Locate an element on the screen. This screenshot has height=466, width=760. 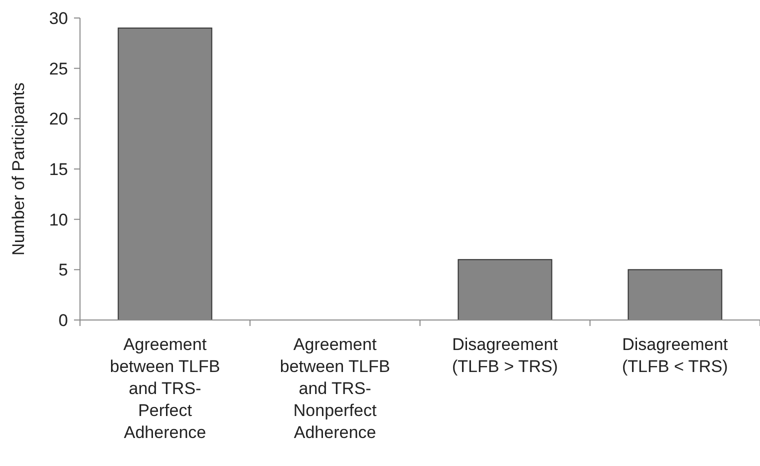
x-tick-label: Agreement between TLFB and TRS-Perfect Adherence is located at coordinates (165, 388).